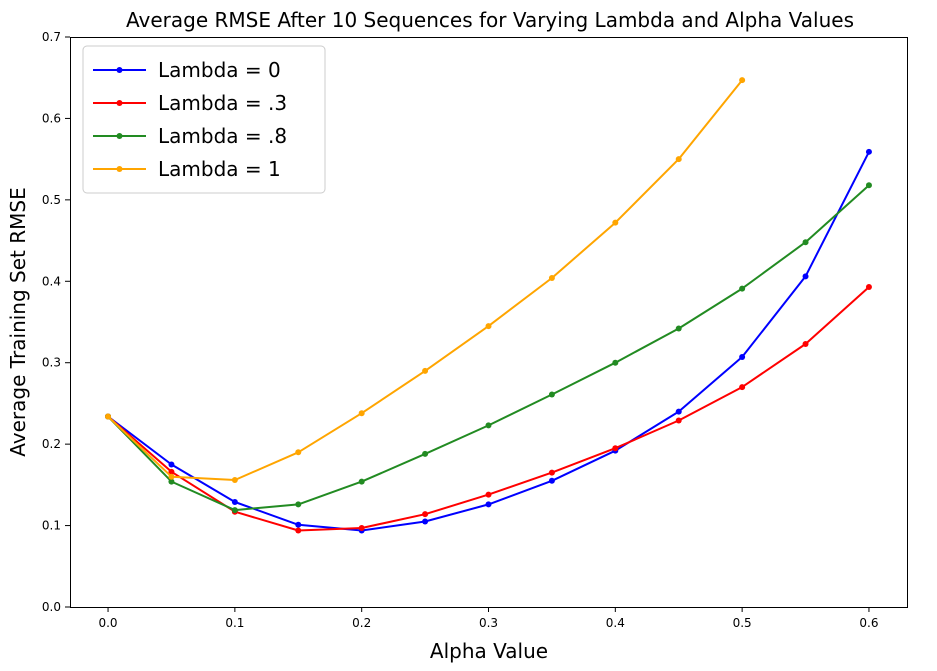 The width and height of the screenshot is (937, 671). I want to click on legend-label: Lambda = 1, so click(219, 169).